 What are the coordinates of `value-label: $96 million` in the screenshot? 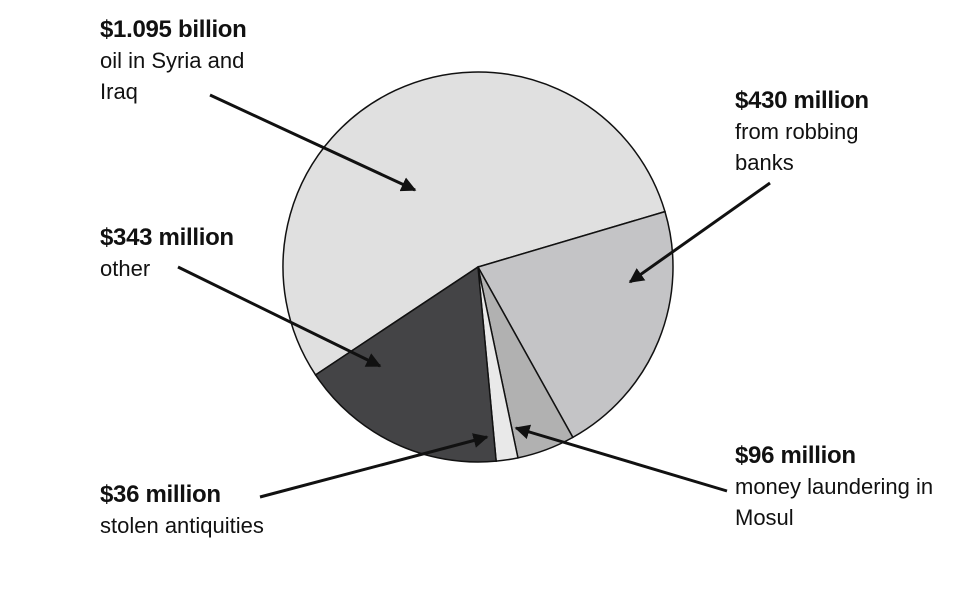 It's located at (795, 455).